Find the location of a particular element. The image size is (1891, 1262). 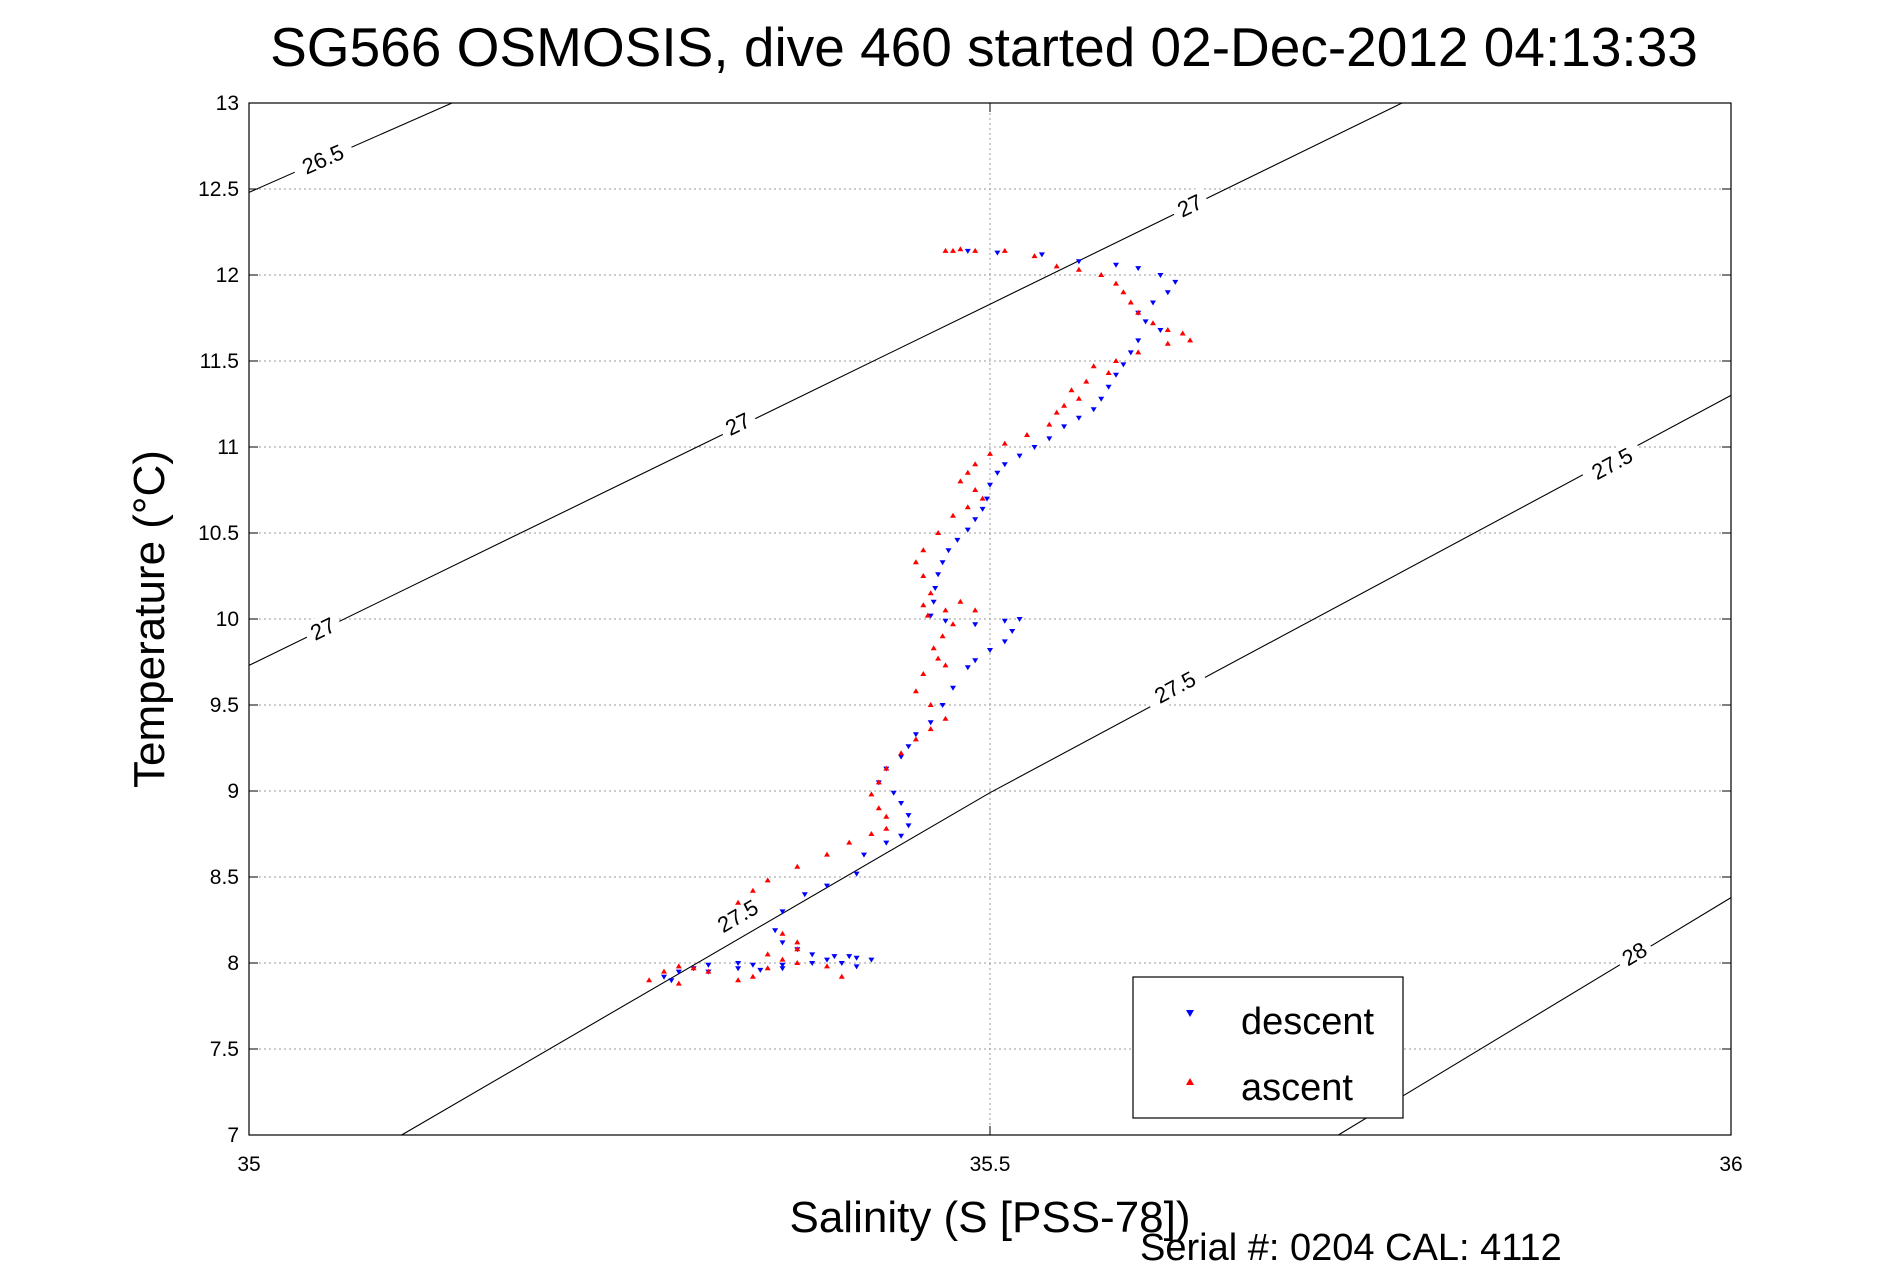

y-tick-label: 10.5 is located at coordinates (218, 533).